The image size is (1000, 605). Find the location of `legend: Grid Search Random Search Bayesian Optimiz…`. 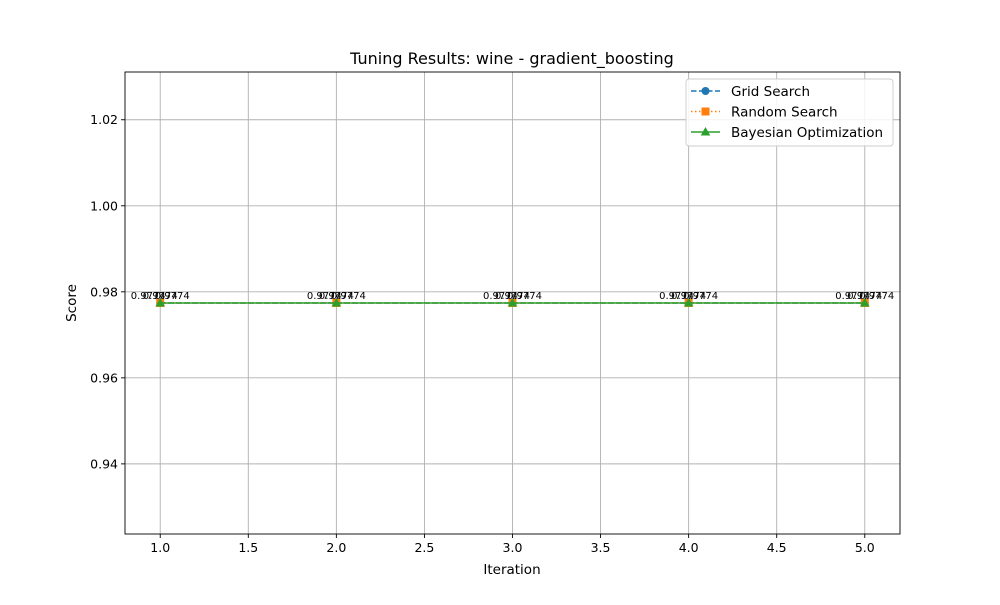

legend: Grid Search Random Search Bayesian Optimiz… is located at coordinates (789, 112).